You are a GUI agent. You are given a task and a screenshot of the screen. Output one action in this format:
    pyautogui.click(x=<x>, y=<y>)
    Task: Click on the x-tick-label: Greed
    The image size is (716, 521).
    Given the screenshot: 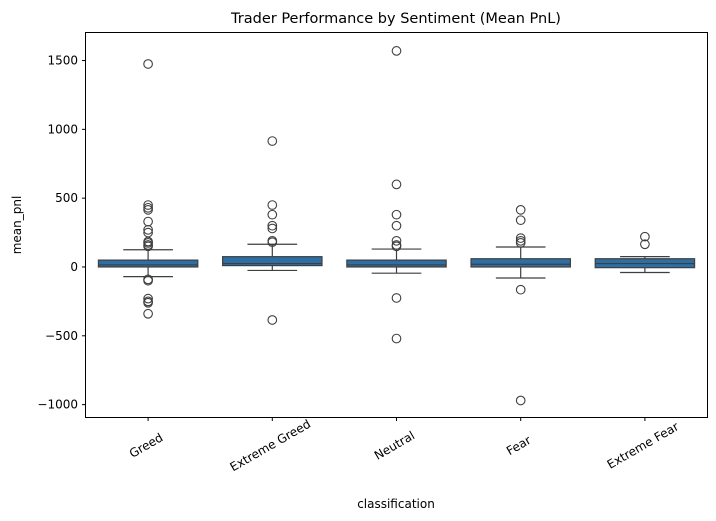 What is the action you would take?
    pyautogui.click(x=146, y=445)
    